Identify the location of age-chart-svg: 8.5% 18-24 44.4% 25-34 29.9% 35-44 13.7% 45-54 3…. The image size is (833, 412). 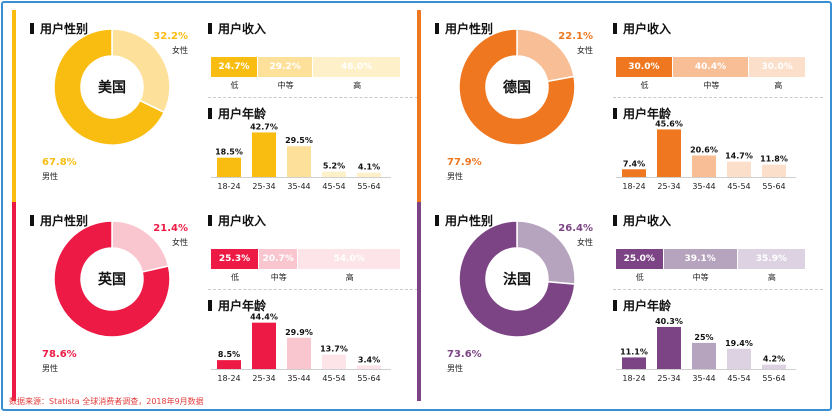
(301, 348).